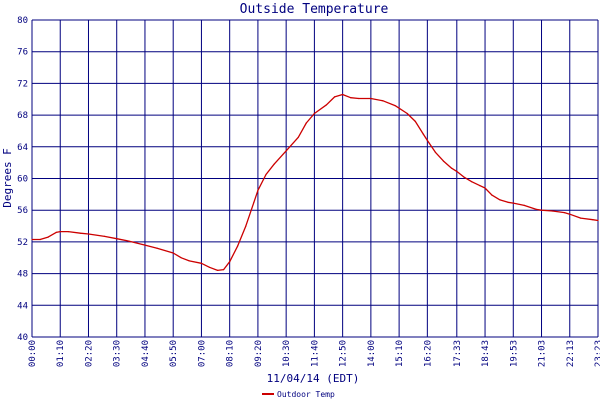 The image size is (600, 400). I want to click on y-tick-label: 40, so click(22, 338).